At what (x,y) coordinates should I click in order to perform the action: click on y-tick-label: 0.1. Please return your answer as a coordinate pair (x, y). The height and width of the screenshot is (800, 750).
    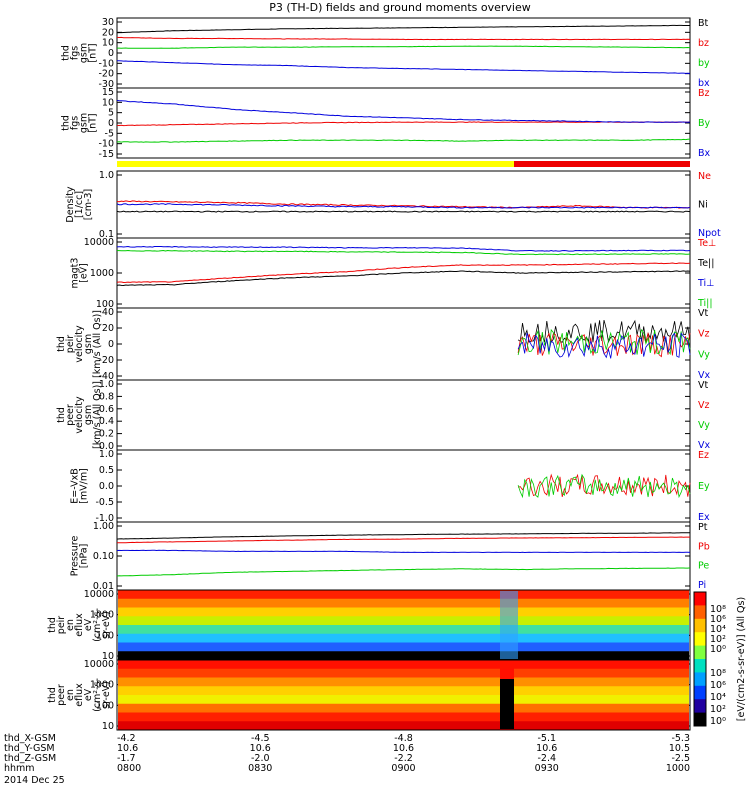
    Looking at the image, I should click on (106, 234).